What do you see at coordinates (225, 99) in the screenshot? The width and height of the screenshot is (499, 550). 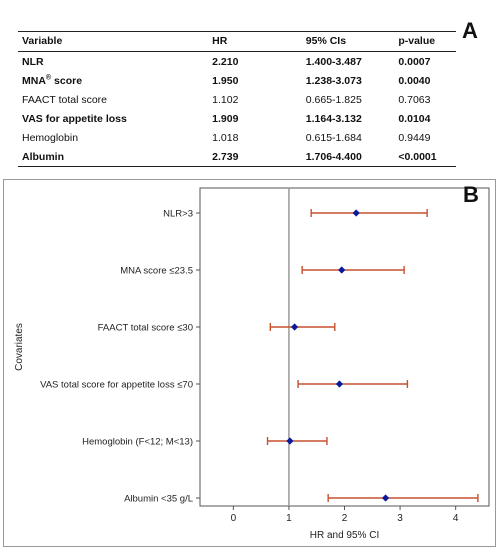 I see `cell-hr: 1.102` at bounding box center [225, 99].